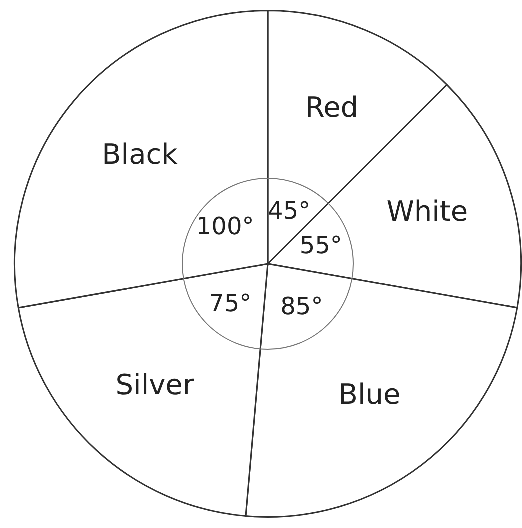  What do you see at coordinates (230, 303) in the screenshot?
I see `data-label: 75°` at bounding box center [230, 303].